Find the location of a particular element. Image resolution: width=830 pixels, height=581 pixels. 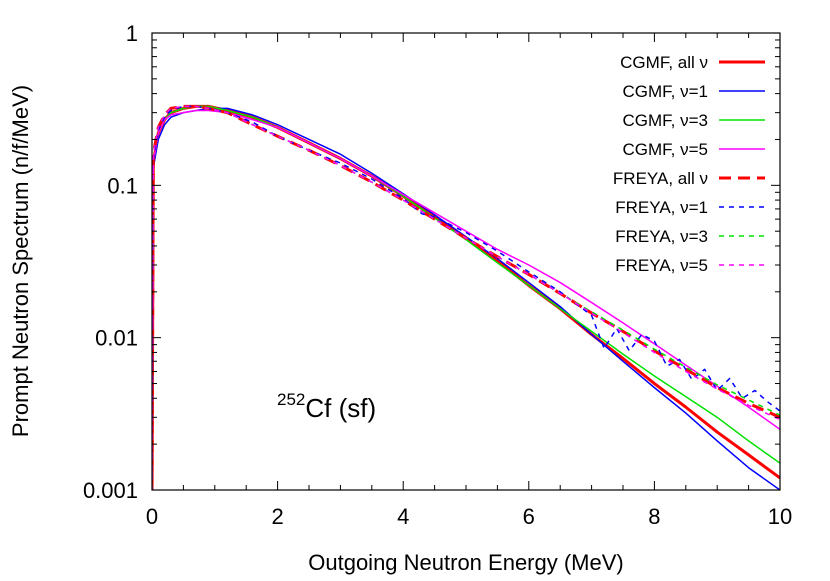

legend-entry-label: FREYA, ν=3 is located at coordinates (661, 236).